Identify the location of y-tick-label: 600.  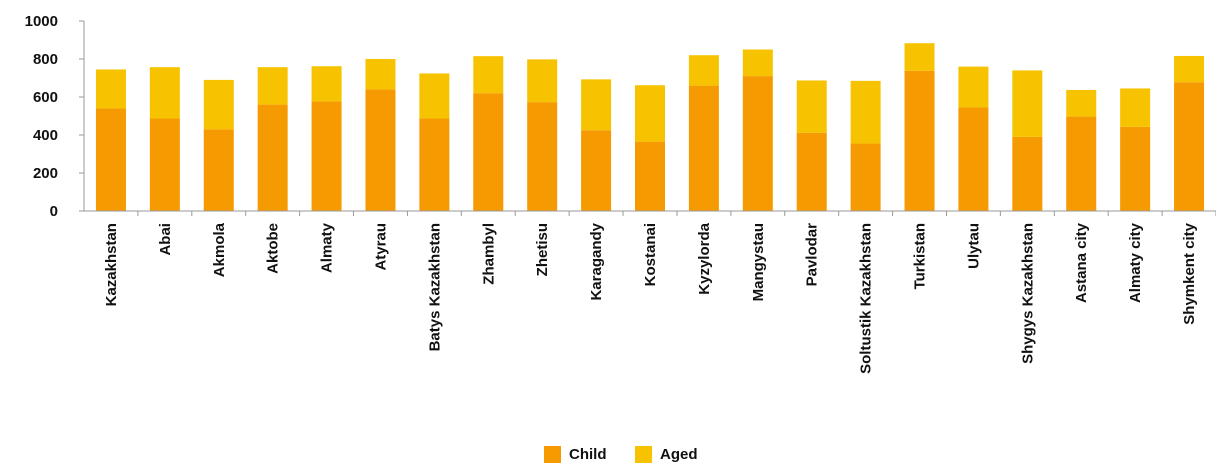
(45, 97).